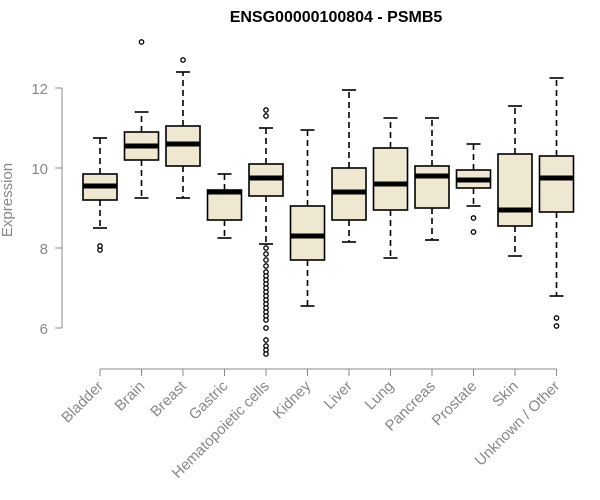 The width and height of the screenshot is (600, 500). Describe the element at coordinates (473, 189) in the screenshot. I see `box-prostate` at that location.